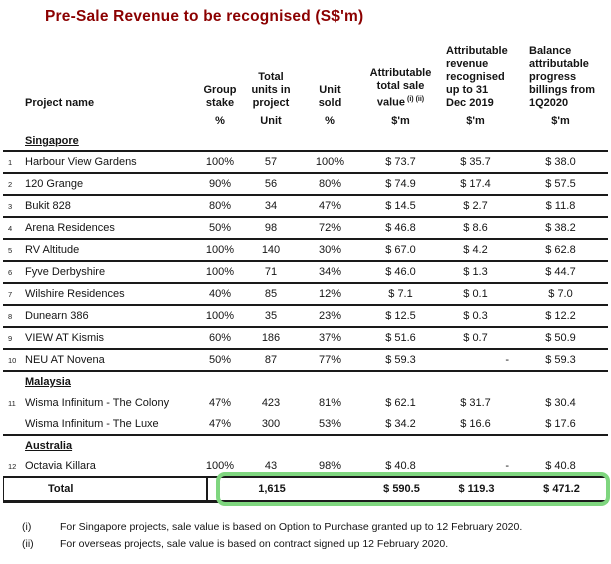 This screenshot has width=611, height=564. What do you see at coordinates (271, 338) in the screenshot?
I see `cell-total-units: 186` at bounding box center [271, 338].